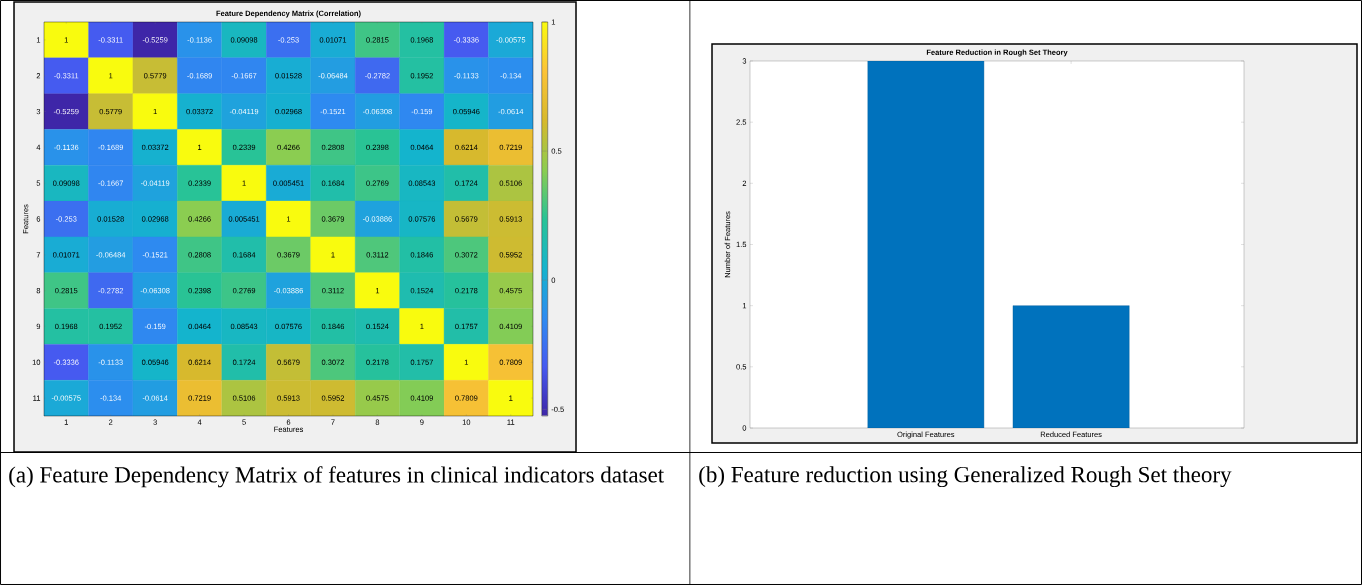  What do you see at coordinates (965, 477) in the screenshot?
I see `text: (b) Feature reduction using Generalized Rough Set theory` at bounding box center [965, 477].